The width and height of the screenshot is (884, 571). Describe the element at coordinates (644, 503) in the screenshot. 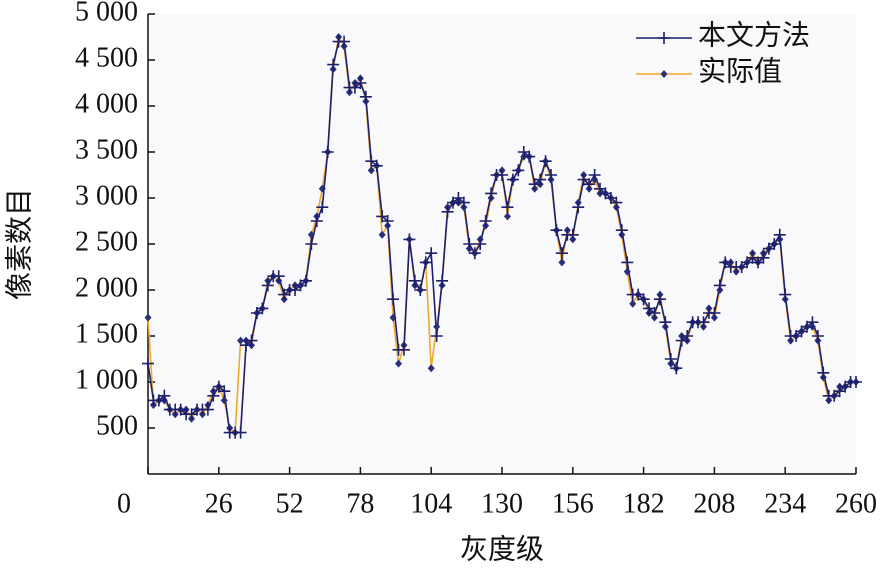

I see `x-tick-label: 182` at that location.